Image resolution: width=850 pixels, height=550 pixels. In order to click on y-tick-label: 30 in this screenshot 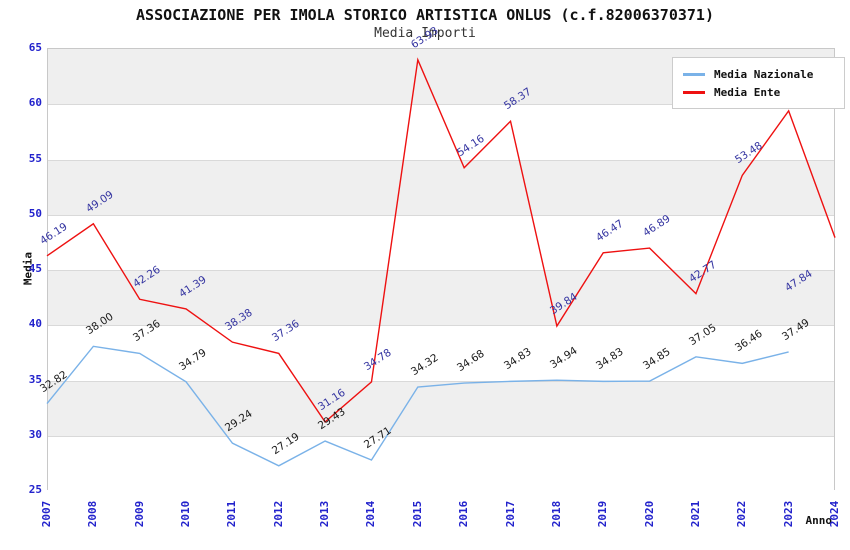, I will do `click(35, 434)`.